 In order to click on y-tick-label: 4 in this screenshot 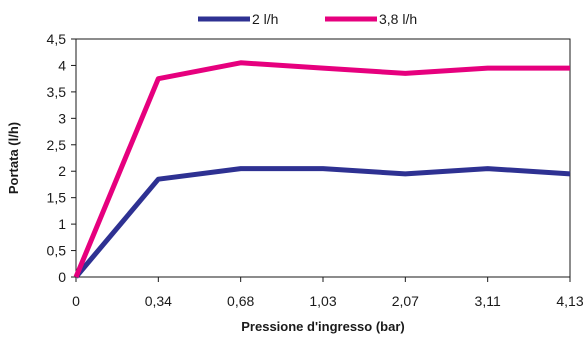, I will do `click(62, 65)`.